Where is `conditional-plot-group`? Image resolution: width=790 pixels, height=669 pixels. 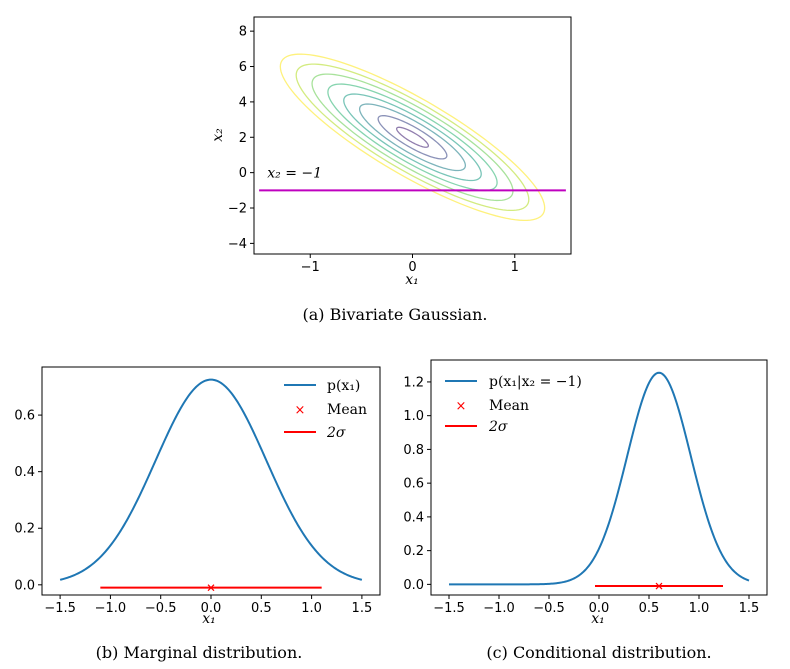
conditional-plot-group is located at coordinates (599, 480).